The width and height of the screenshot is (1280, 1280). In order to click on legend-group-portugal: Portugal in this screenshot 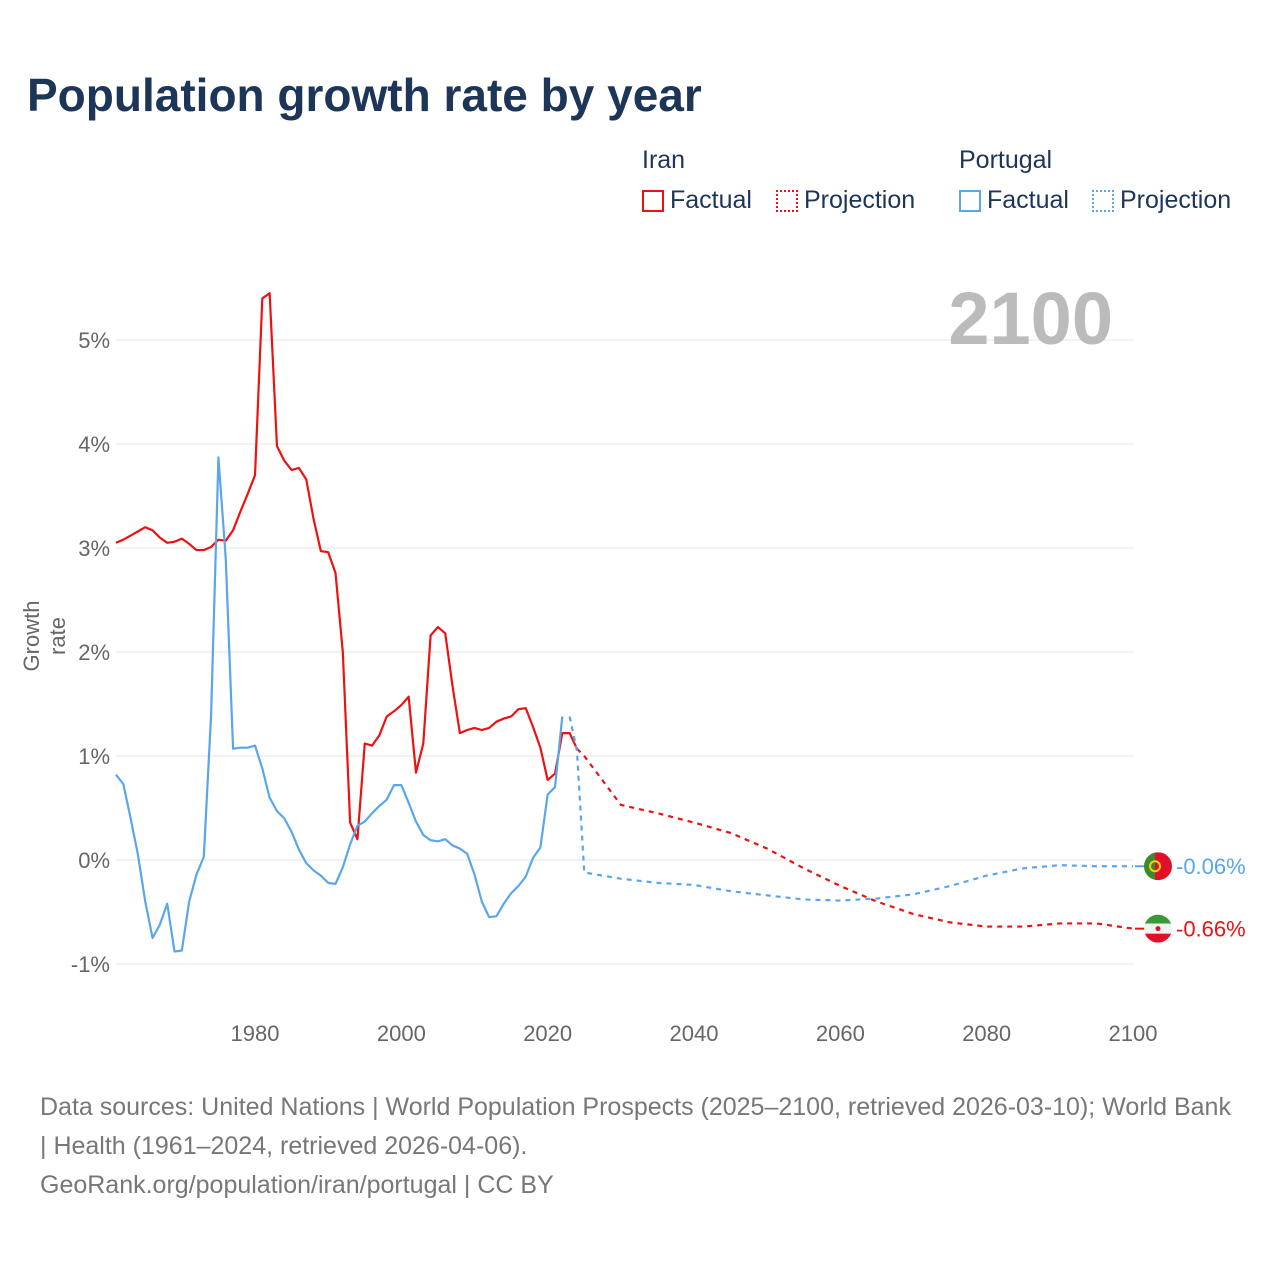, I will do `click(1006, 160)`.